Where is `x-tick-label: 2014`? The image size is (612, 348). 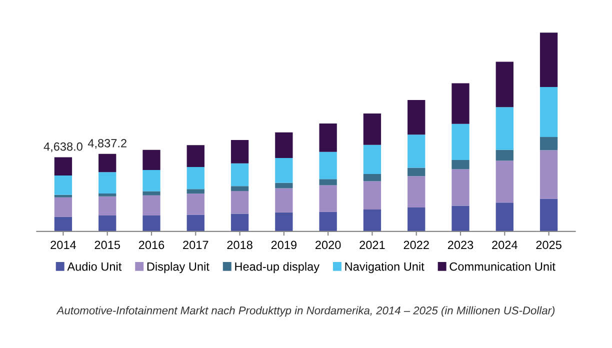 x-tick-label: 2014 is located at coordinates (63, 245).